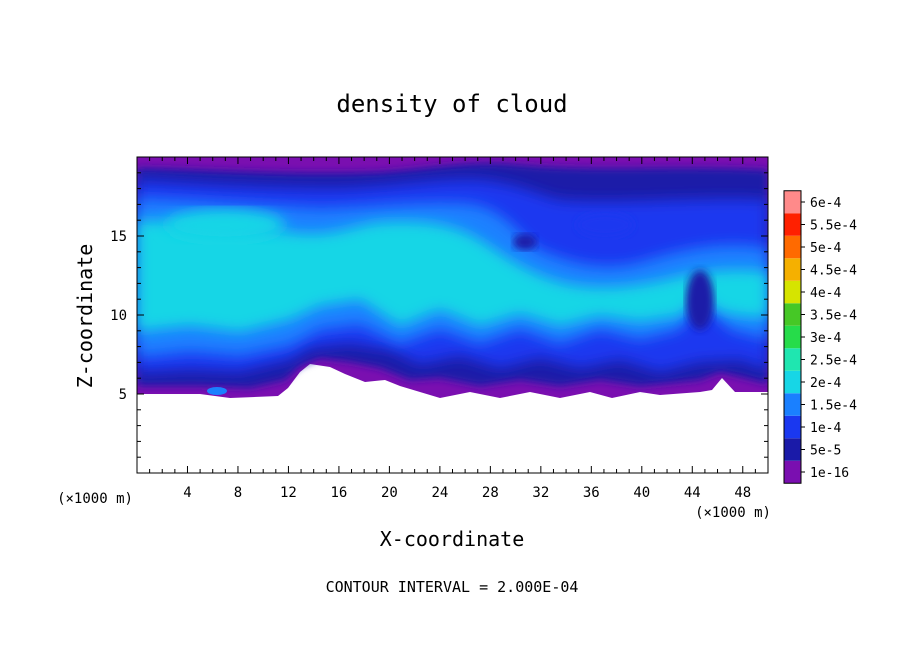 This screenshot has height=654, width=904. I want to click on x-axis-label: X-coordinate, so click(452, 539).